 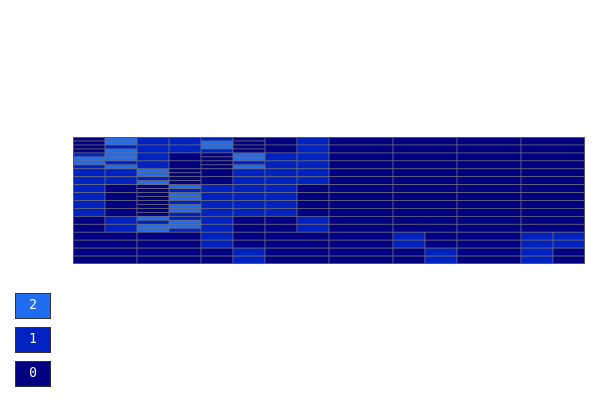 I want to click on legend-label-2: 2, so click(x=33, y=305).